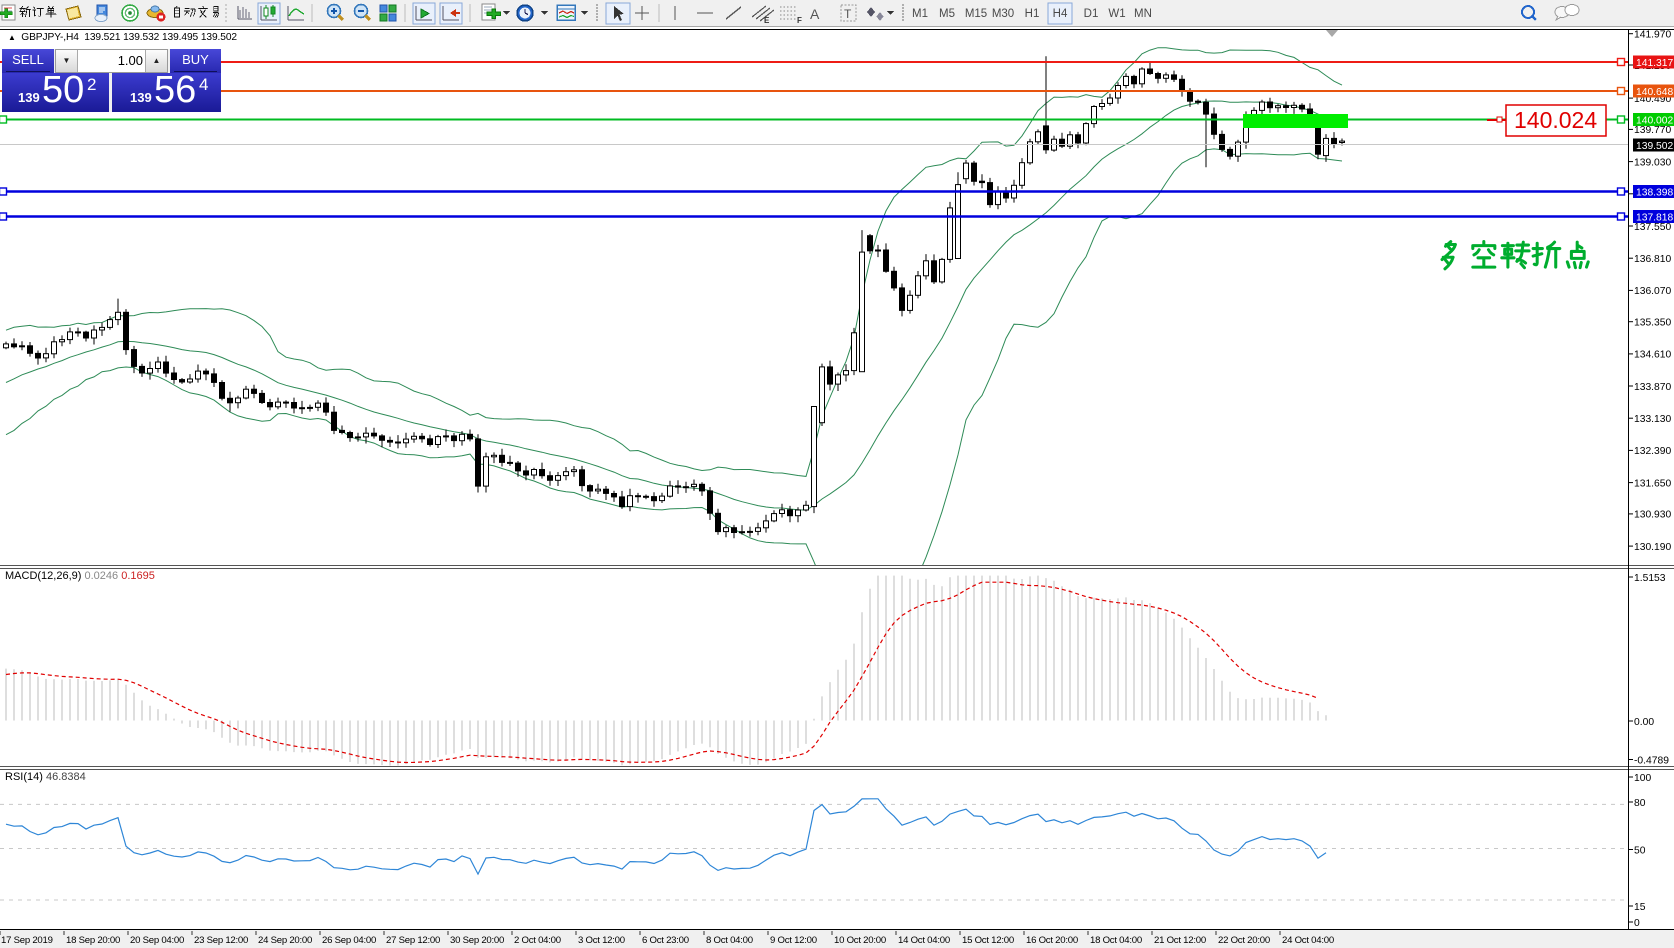 The width and height of the screenshot is (1674, 948). I want to click on svg-text: 141.317, so click(1654, 63).